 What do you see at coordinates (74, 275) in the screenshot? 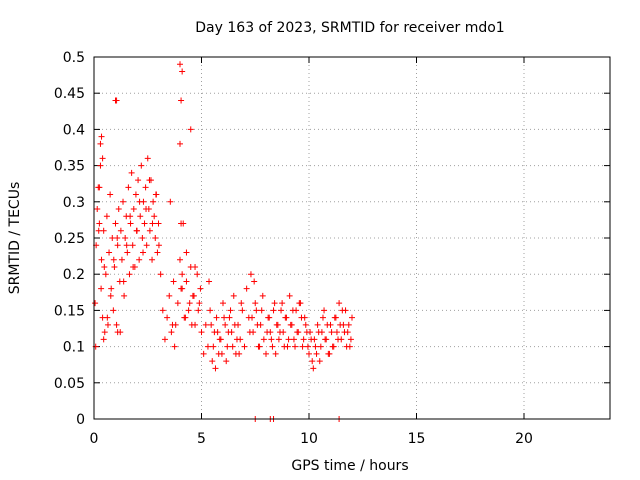
I see `y-tick-label: 0.2` at bounding box center [74, 275].